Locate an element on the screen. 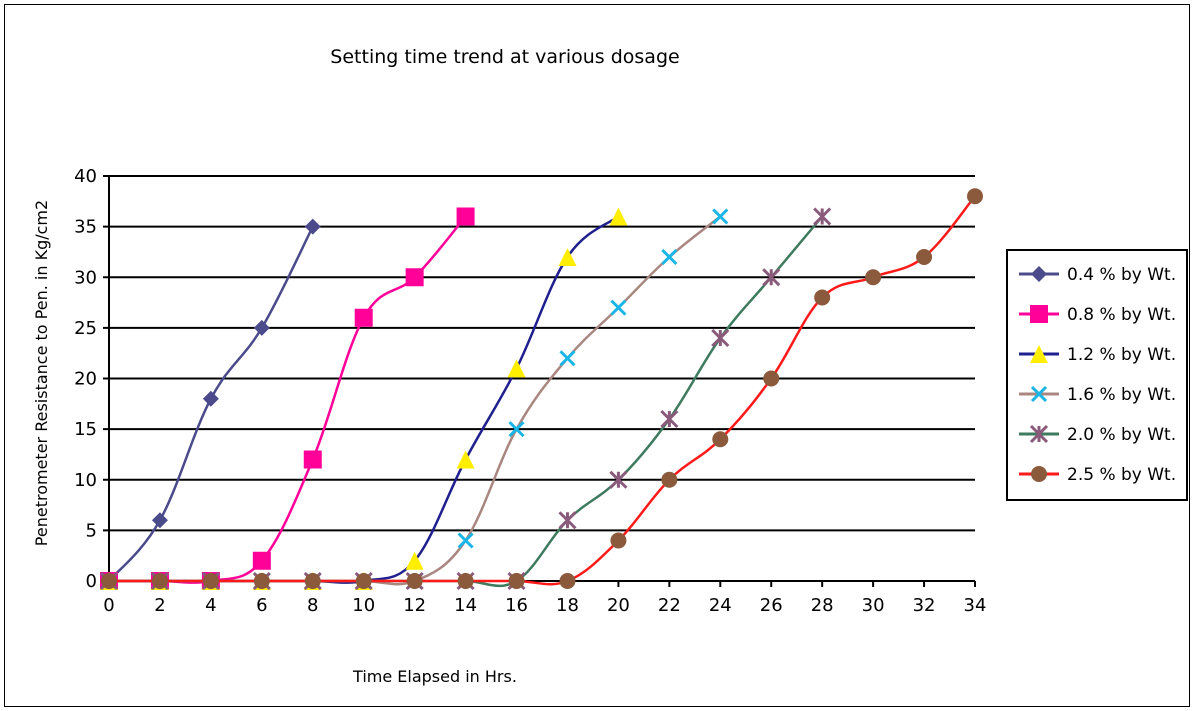 The height and width of the screenshot is (711, 1195). x-tick-label: 28 is located at coordinates (822, 605).